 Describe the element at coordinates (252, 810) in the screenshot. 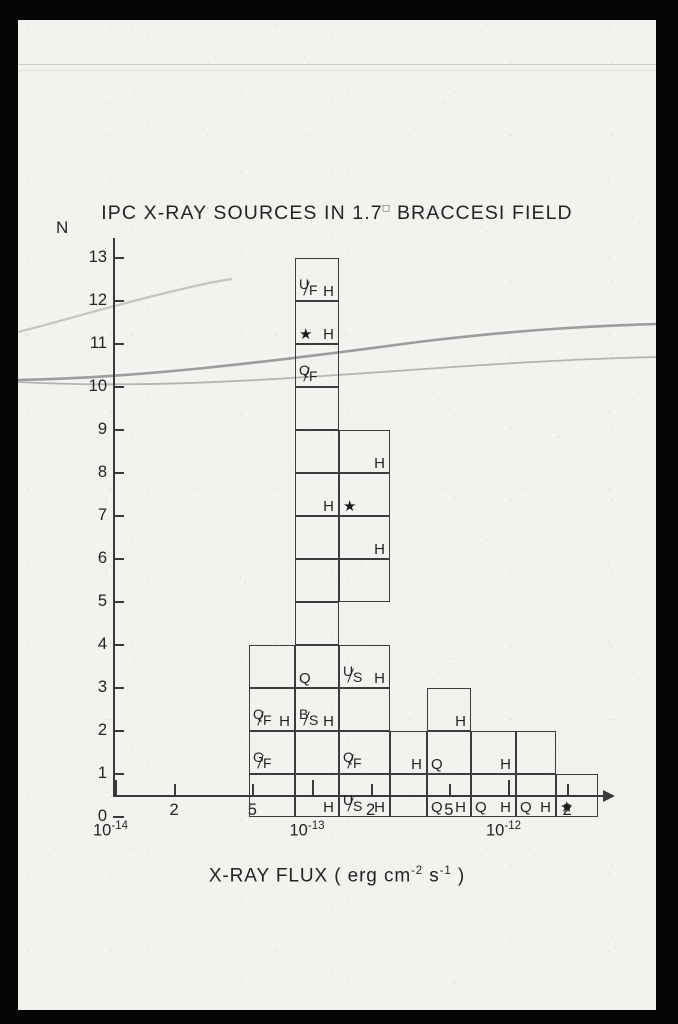

I see `x-tick-label-5e-14: 5` at that location.